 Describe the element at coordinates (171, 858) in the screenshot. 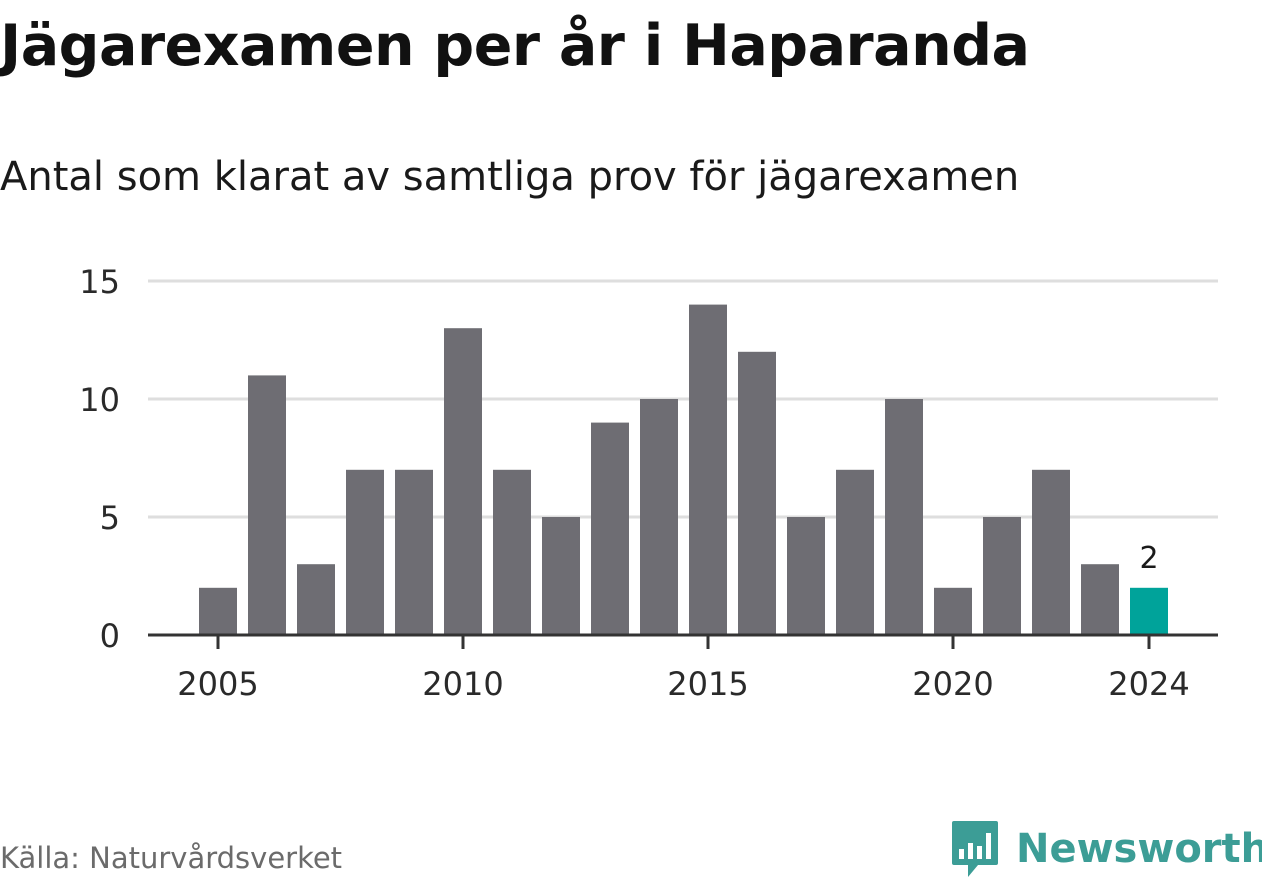

I see `source-note: Källa: Naturvårdsverket` at that location.